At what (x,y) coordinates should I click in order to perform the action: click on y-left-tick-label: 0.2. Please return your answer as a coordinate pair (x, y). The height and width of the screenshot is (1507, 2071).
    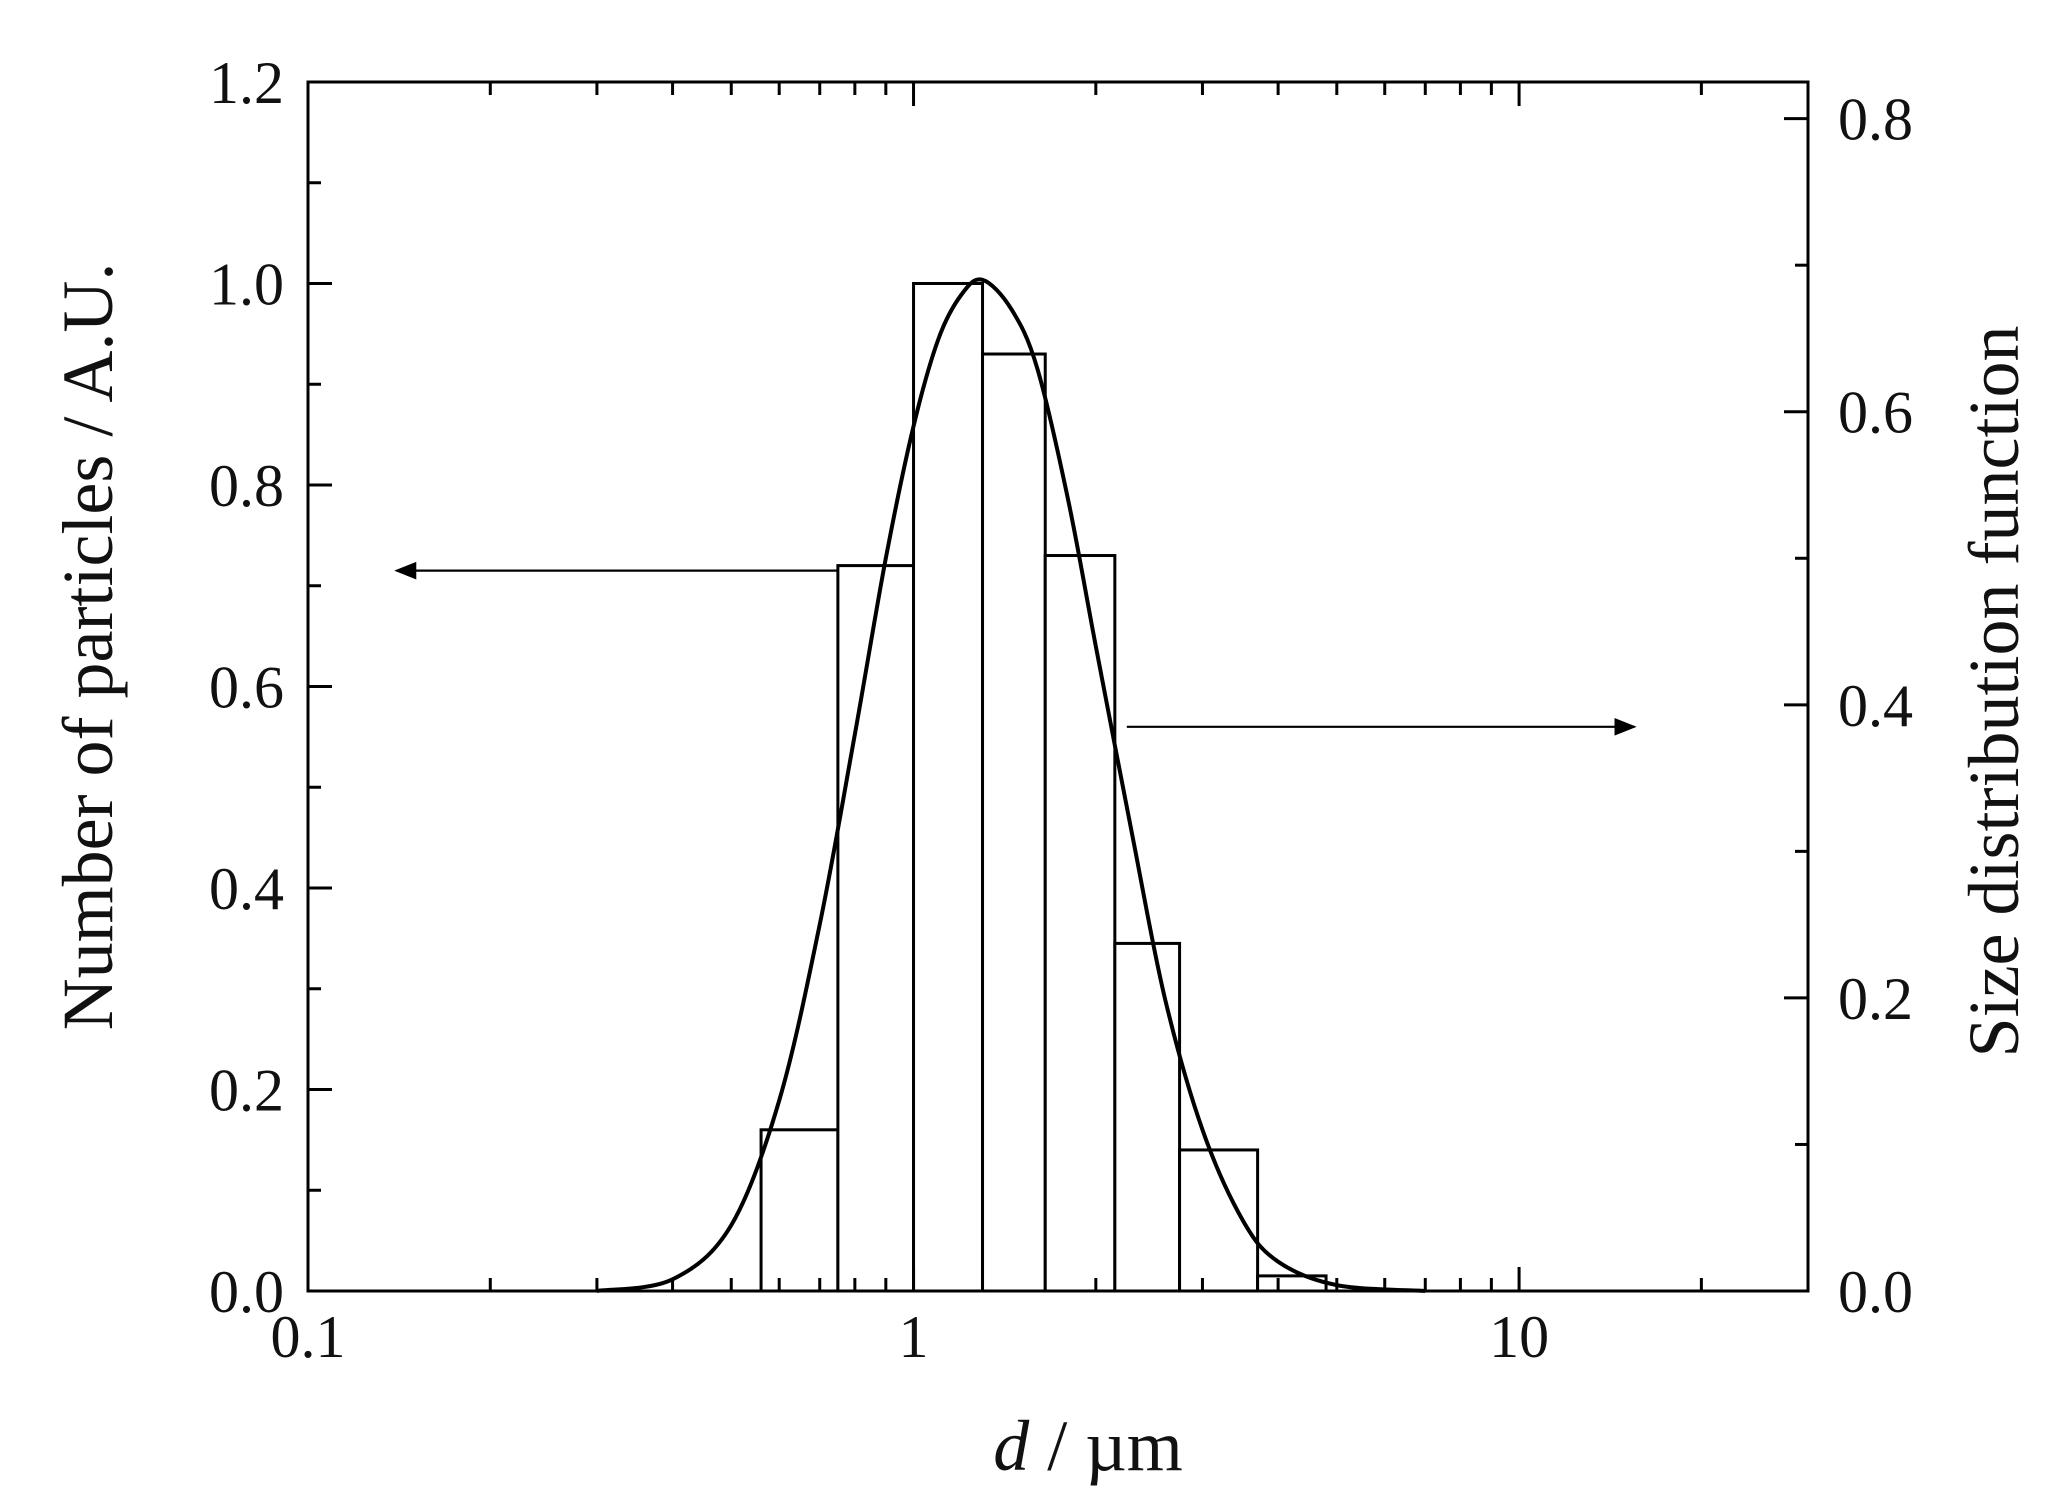
    Looking at the image, I should click on (246, 1091).